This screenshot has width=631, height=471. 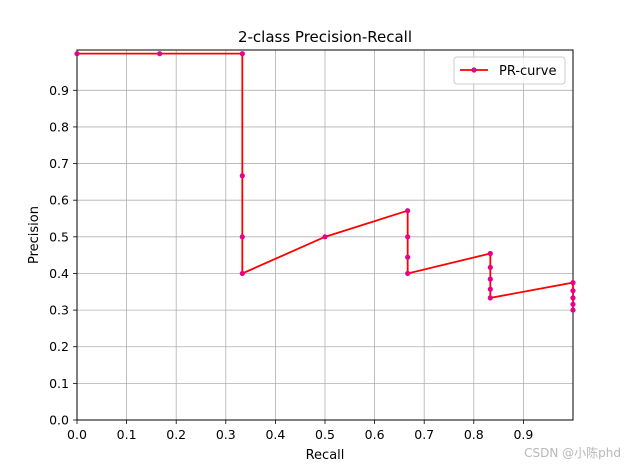 I want to click on chart-title: 2-class Precision-Recall, so click(x=325, y=37).